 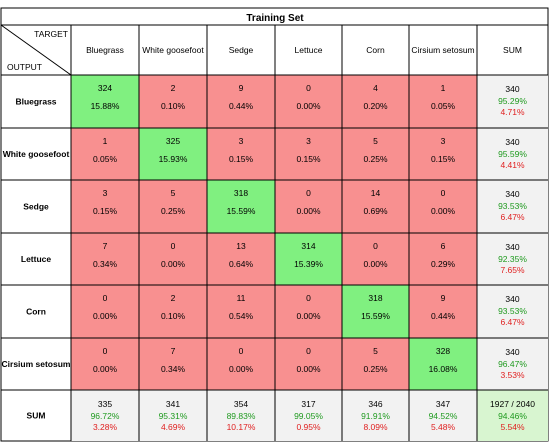 What do you see at coordinates (36, 312) in the screenshot?
I see `row-header: Corn` at bounding box center [36, 312].